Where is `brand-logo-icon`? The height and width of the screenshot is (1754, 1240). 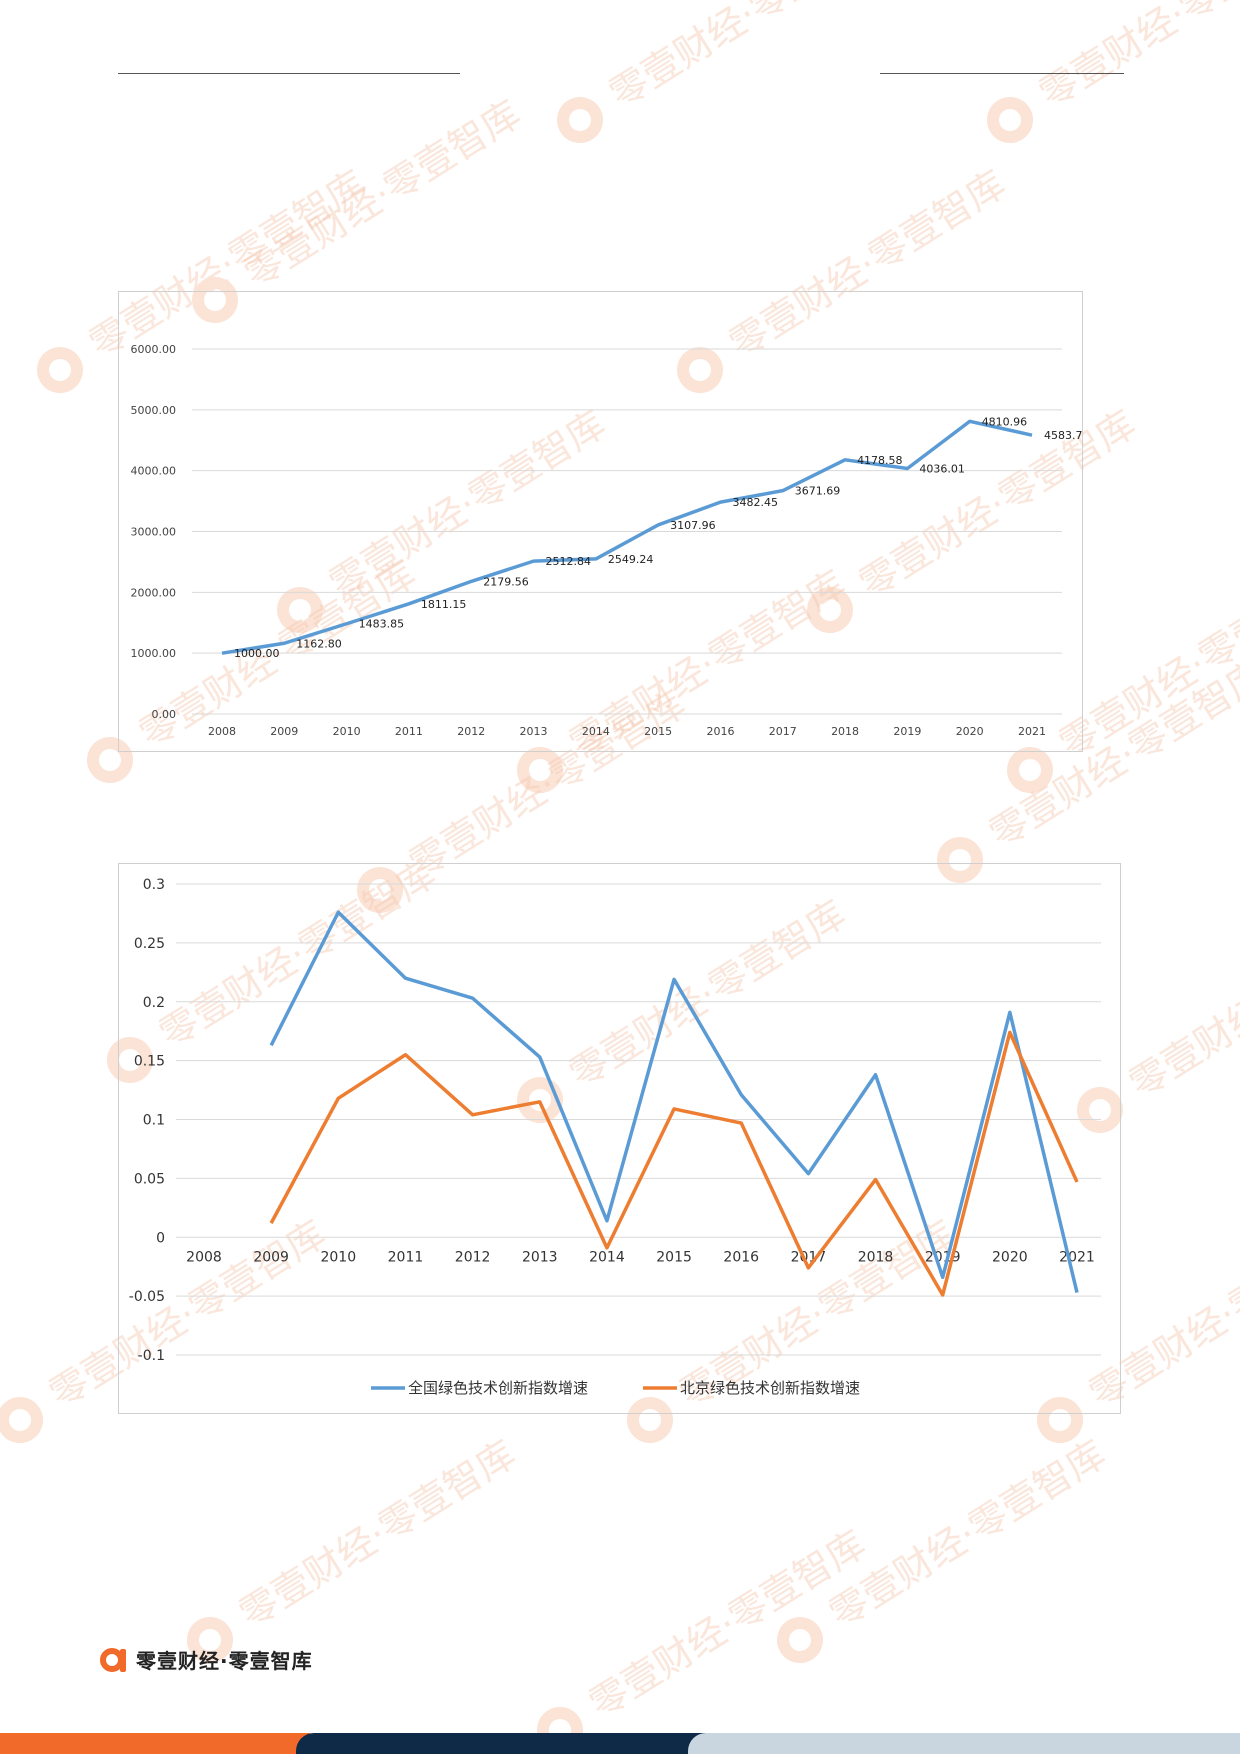 brand-logo-icon is located at coordinates (113, 1659).